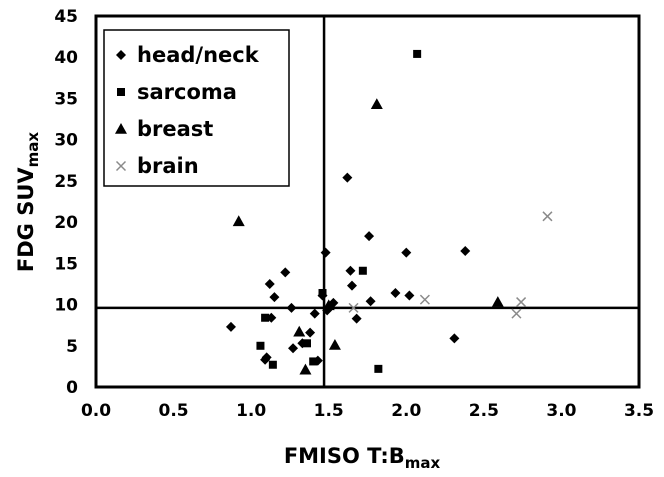 The image size is (664, 477). I want to click on y-tick-label: 15, so click(66, 264).